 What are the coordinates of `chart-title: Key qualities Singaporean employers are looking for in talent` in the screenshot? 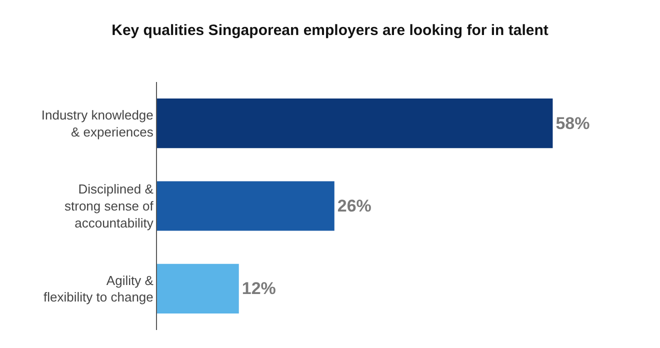 It's located at (330, 30).